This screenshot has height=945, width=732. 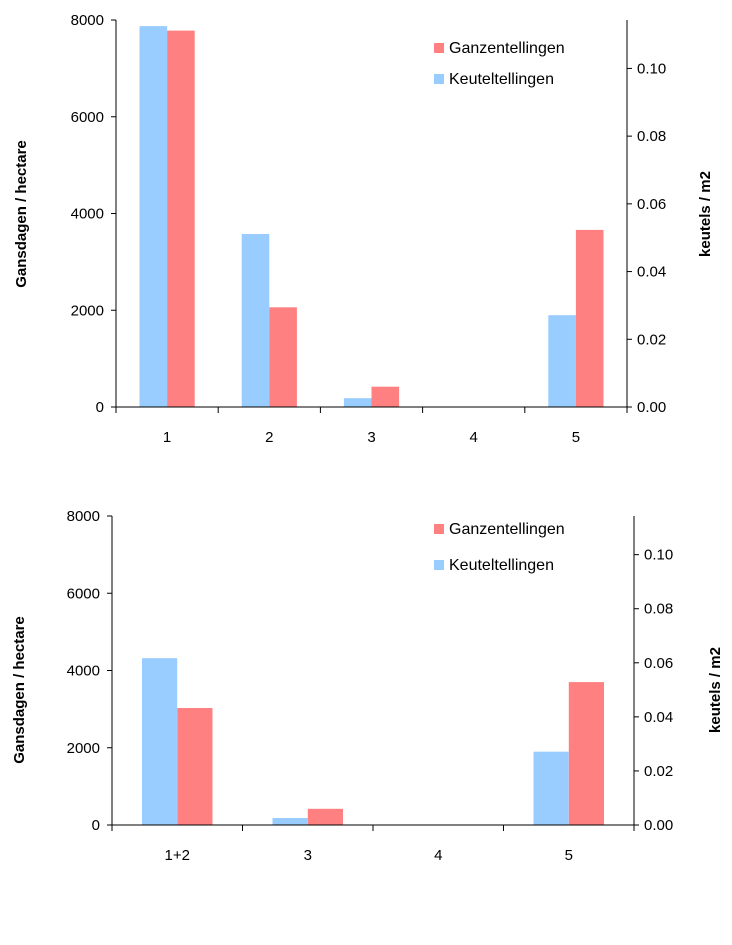 What do you see at coordinates (177, 855) in the screenshot?
I see `x-tick-label: 1+2` at bounding box center [177, 855].